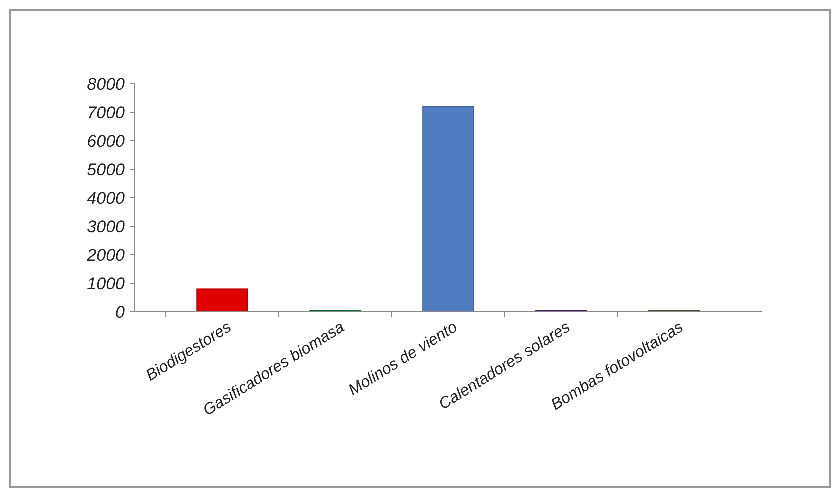 The height and width of the screenshot is (497, 840). Describe the element at coordinates (121, 312) in the screenshot. I see `y-tick-label: 0` at that location.